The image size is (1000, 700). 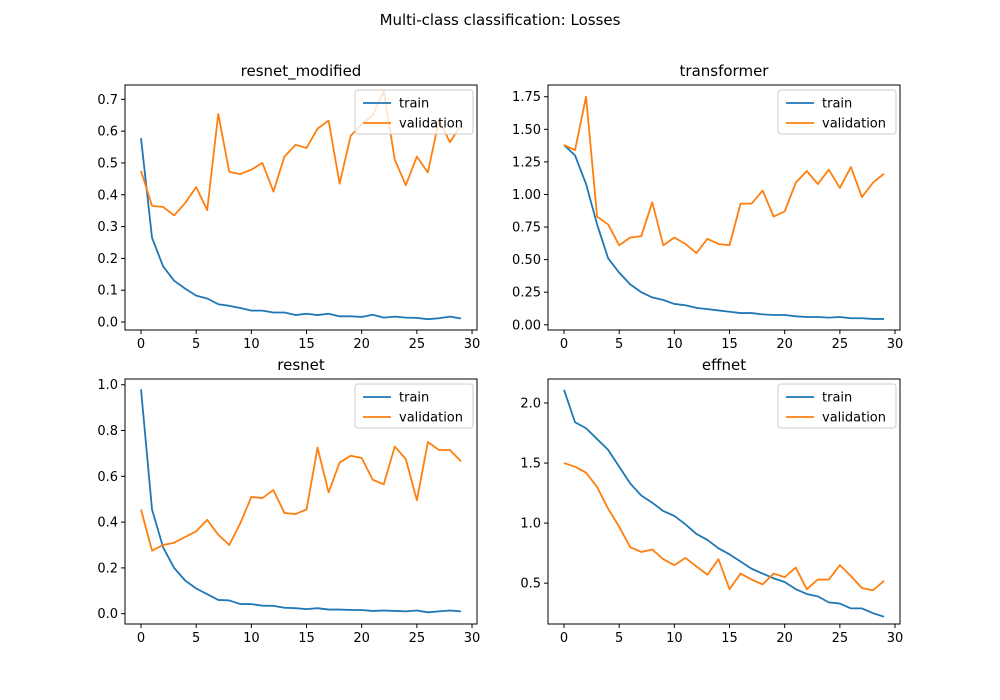 I want to click on y-tick-label: 0.50, so click(x=526, y=260).